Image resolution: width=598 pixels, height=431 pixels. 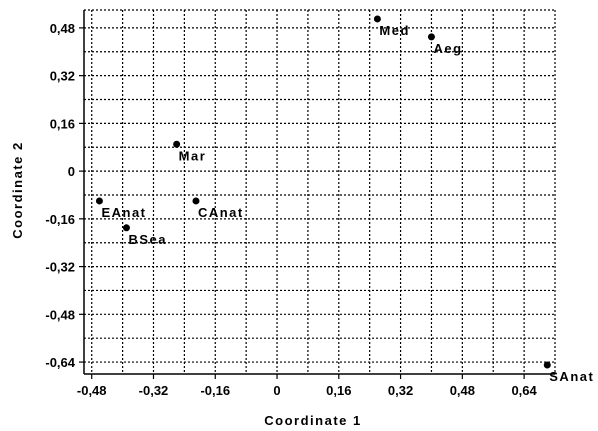 I want to click on y-tick-label: 0, so click(x=71, y=171).